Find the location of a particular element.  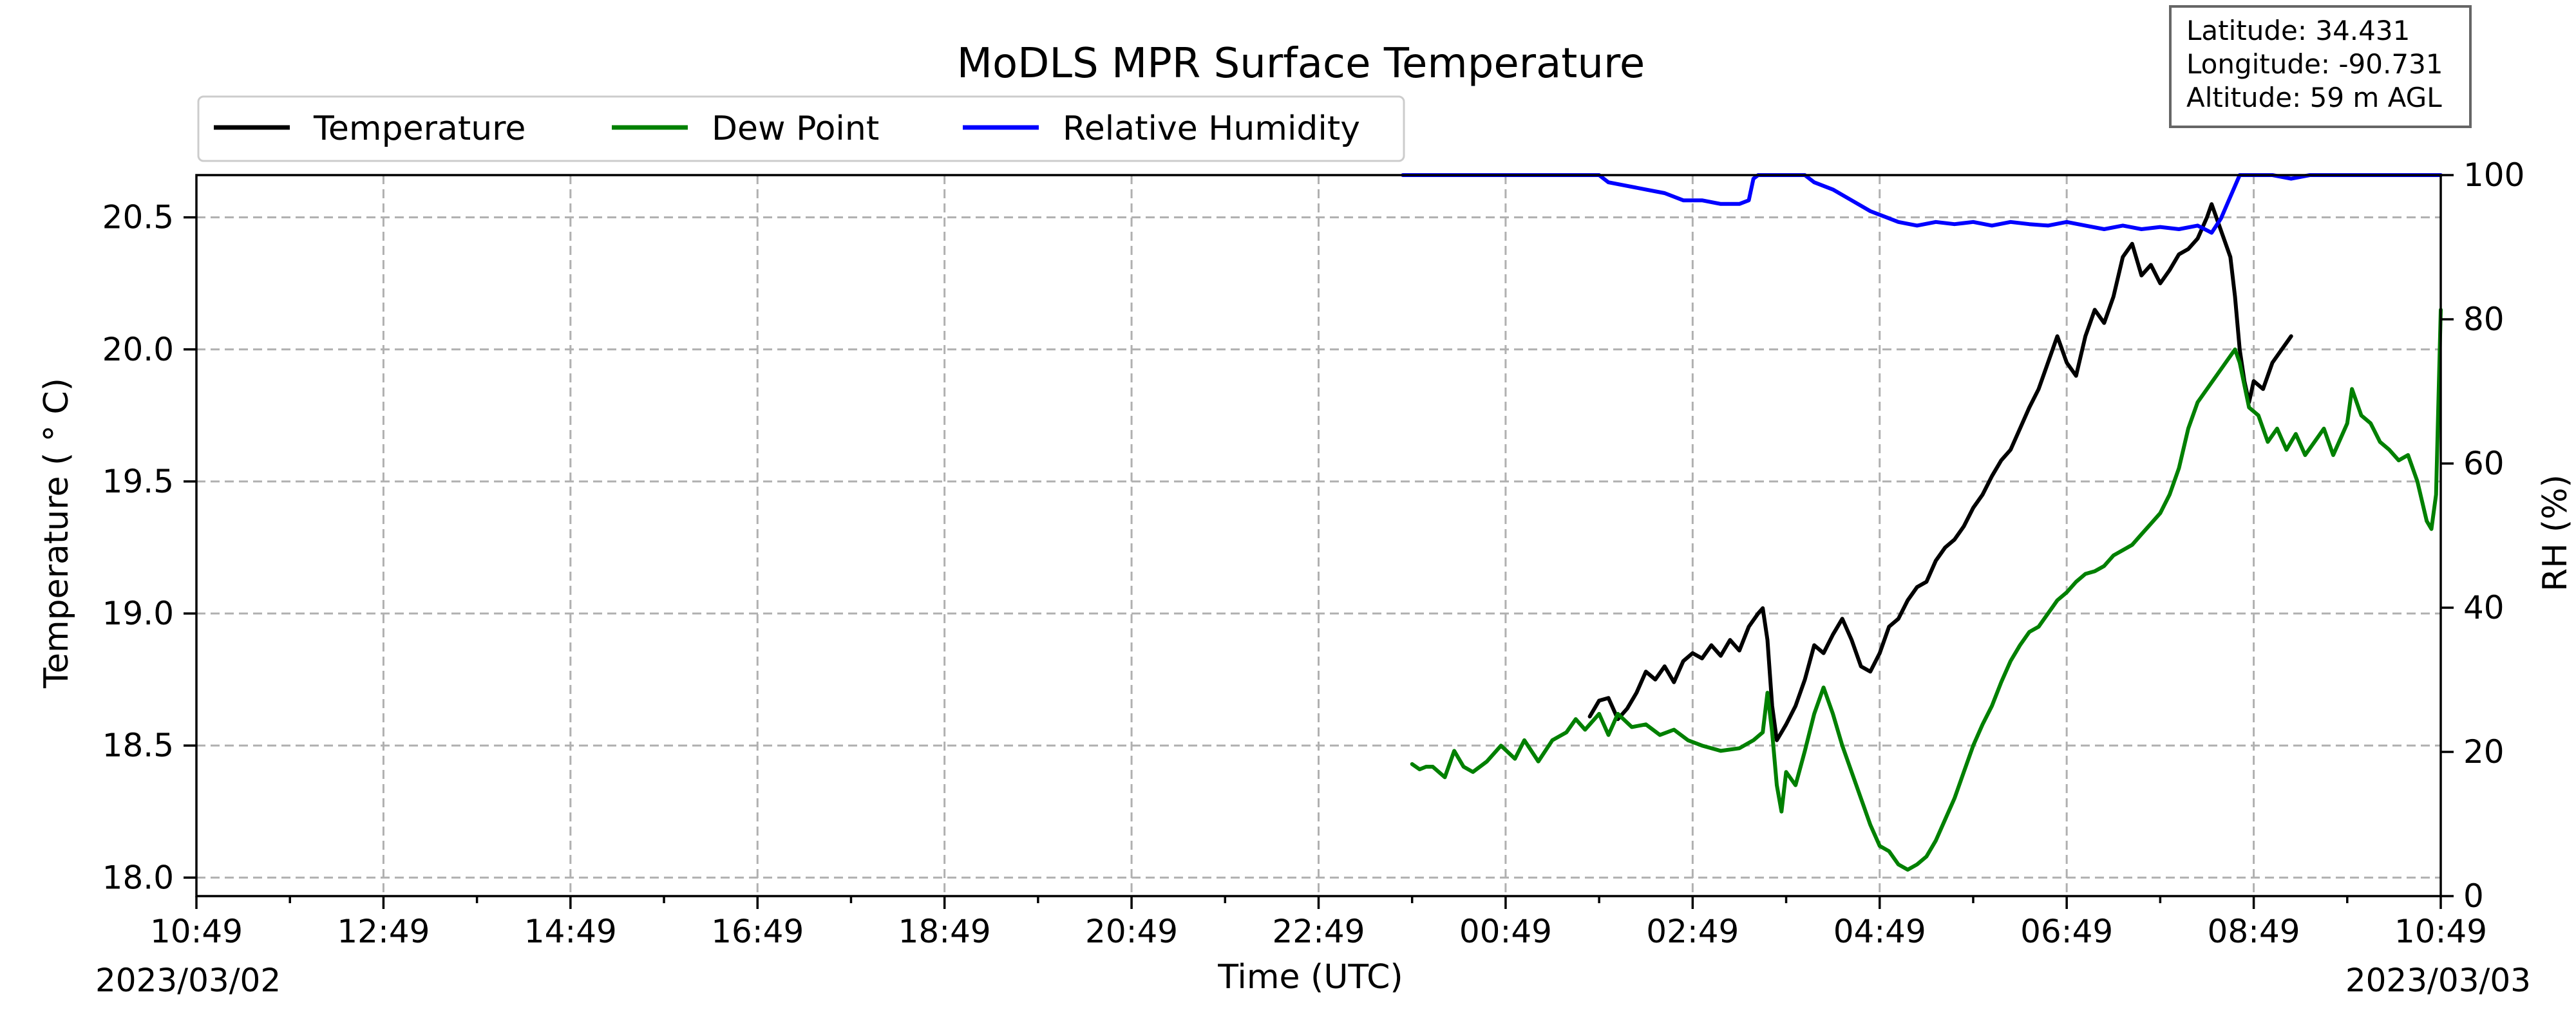

y-axis-right-label: RH (%) is located at coordinates (2555, 533).